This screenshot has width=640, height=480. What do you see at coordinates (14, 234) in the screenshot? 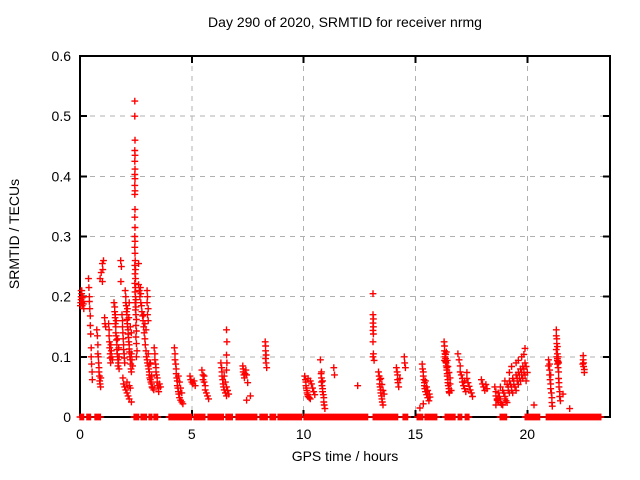
I see `y-axis-label: SRMTID / TECUs` at bounding box center [14, 234].